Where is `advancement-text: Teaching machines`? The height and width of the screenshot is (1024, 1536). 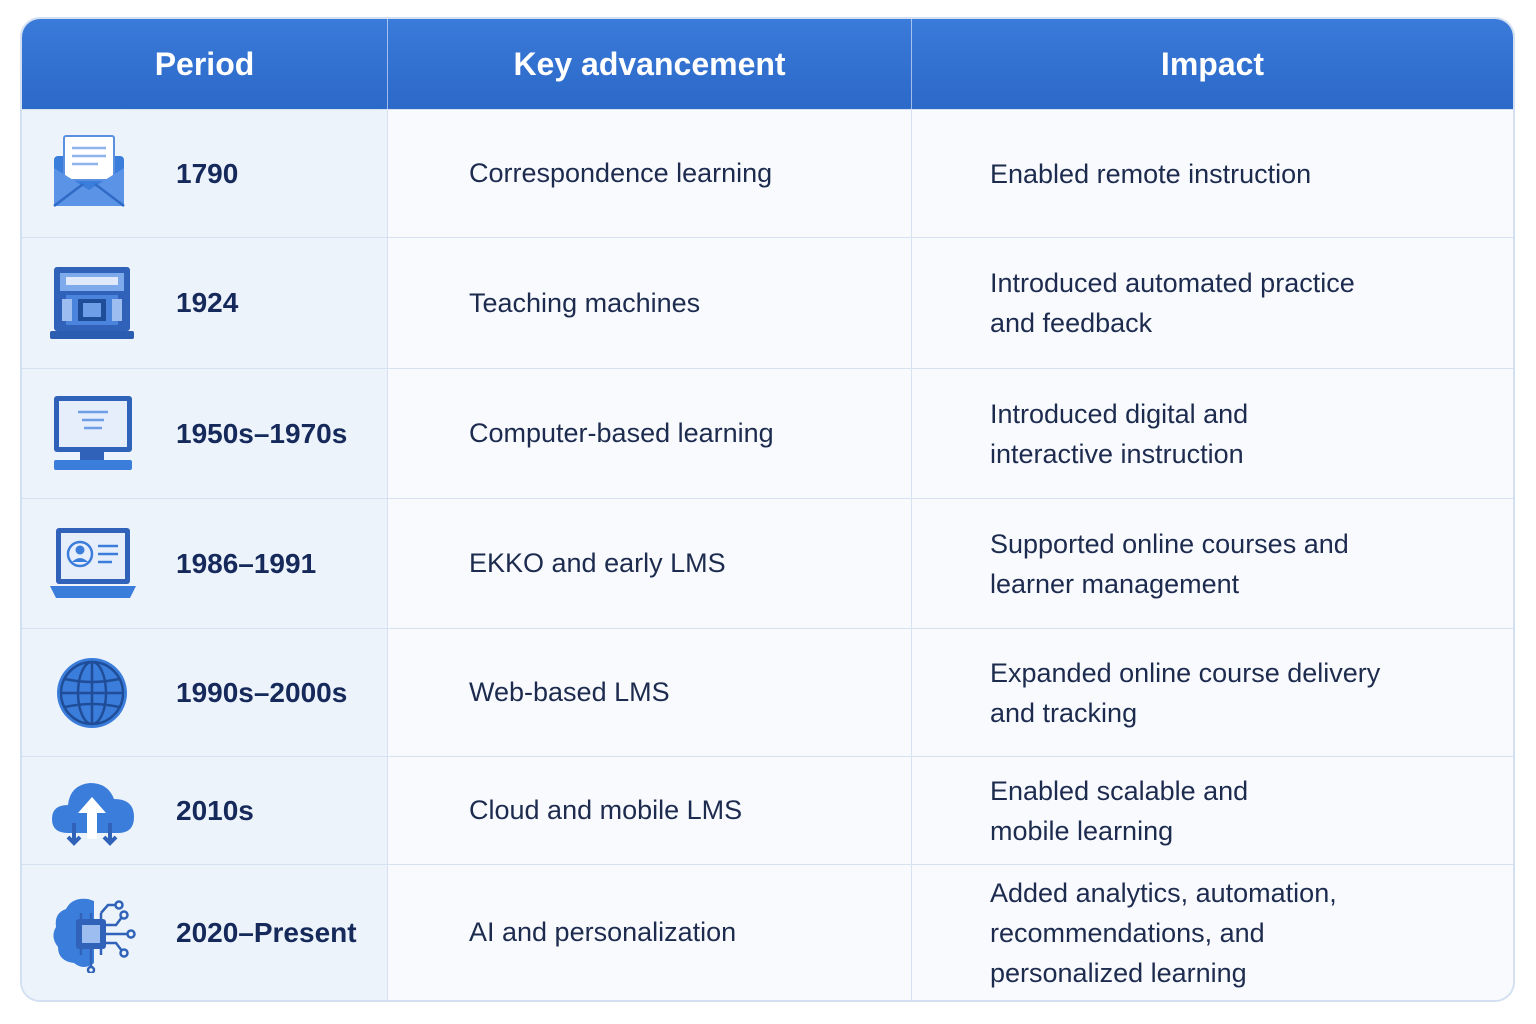
advancement-text: Teaching machines is located at coordinates (585, 302).